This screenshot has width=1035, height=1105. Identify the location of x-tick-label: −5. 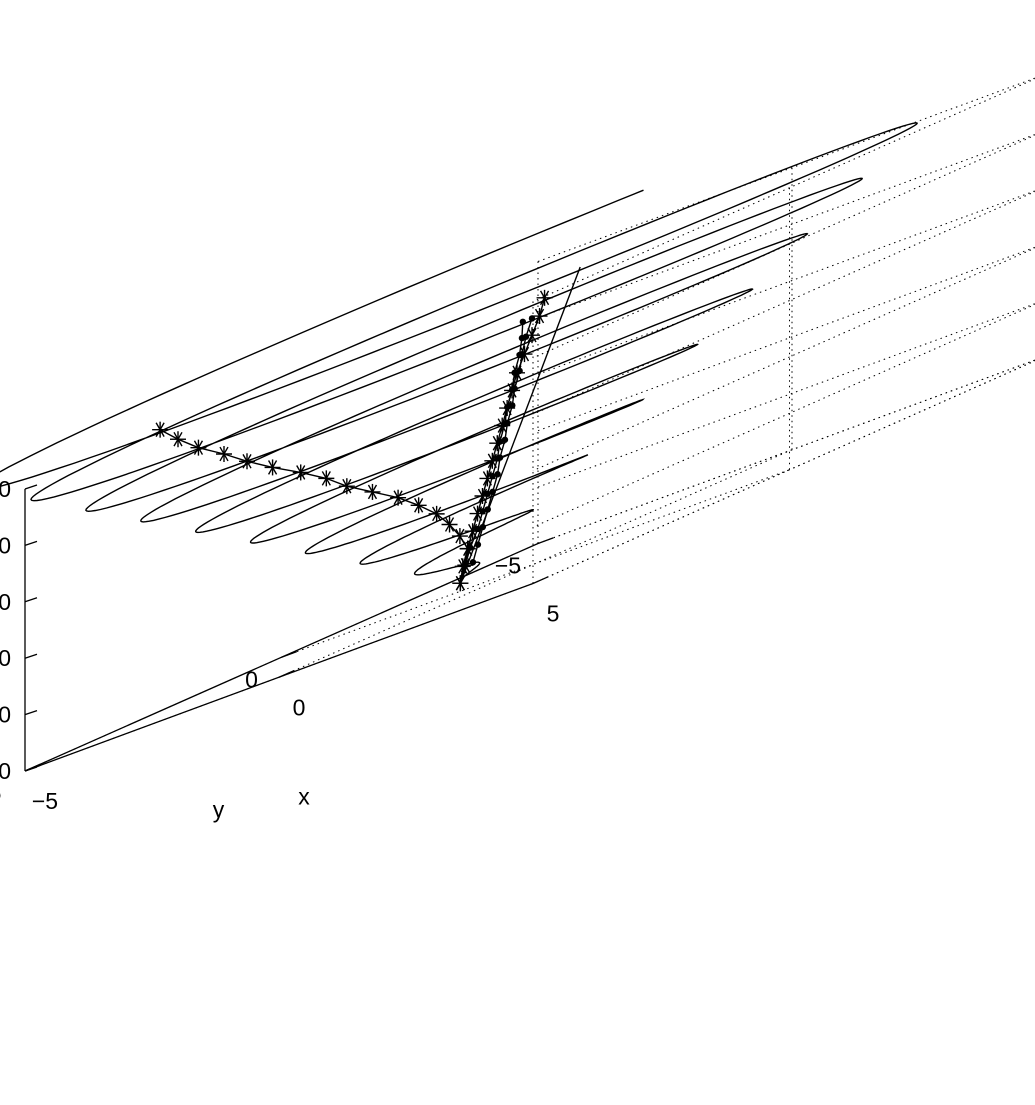
(45, 801).